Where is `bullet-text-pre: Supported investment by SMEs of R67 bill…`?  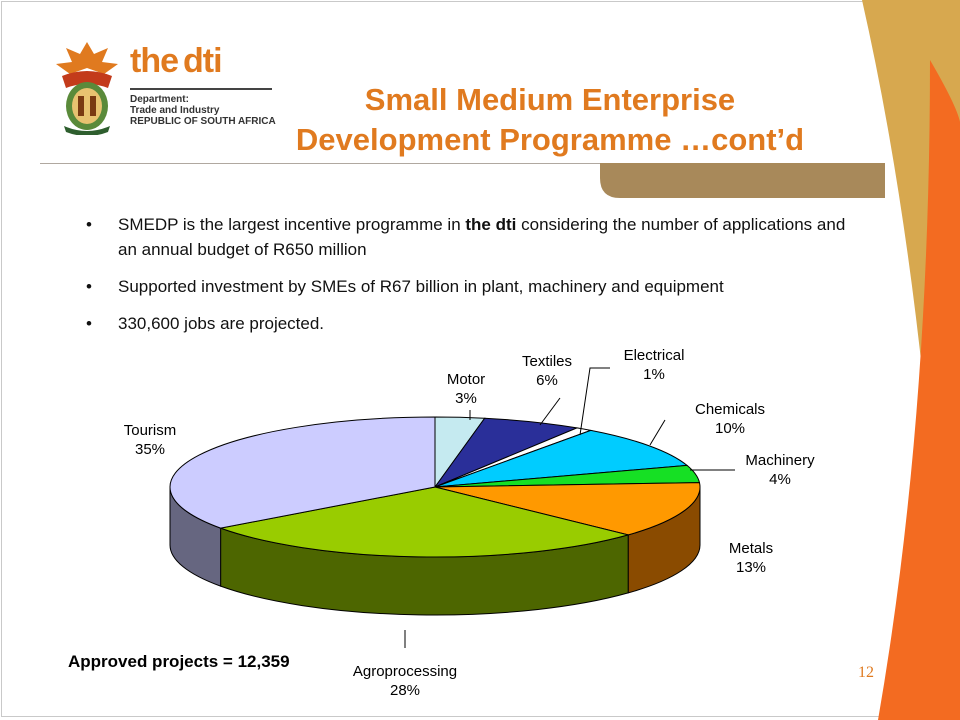
bullet-text-pre: Supported investment by SMEs of R67 bill… is located at coordinates (421, 286).